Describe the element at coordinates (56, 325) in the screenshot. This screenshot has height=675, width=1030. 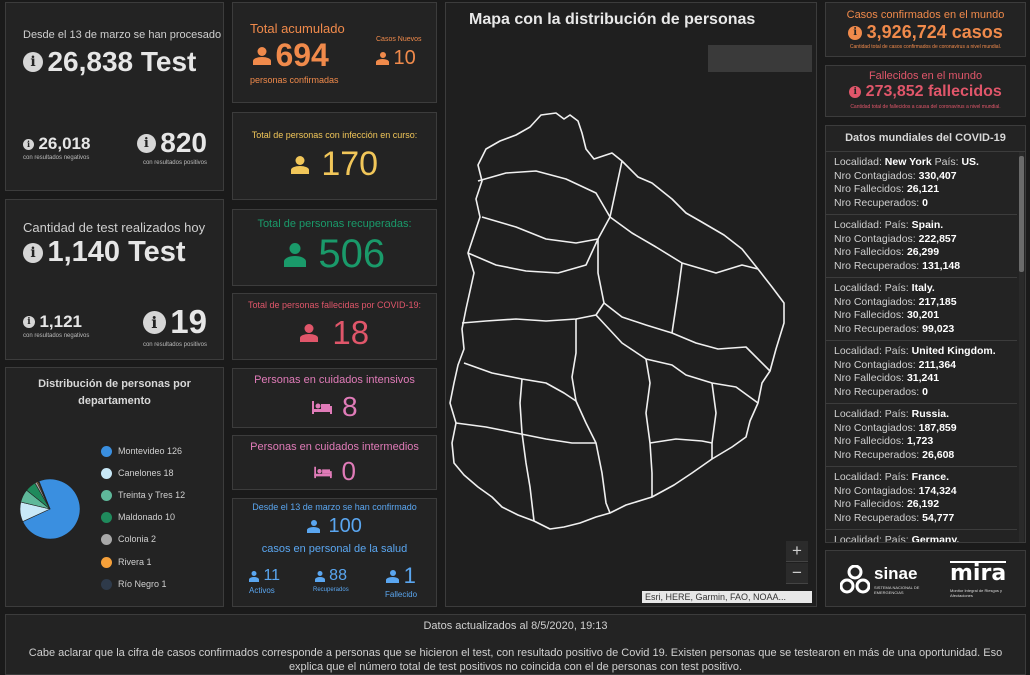
I see `tests-today-negatives: i 1,121 con resultados negativos` at that location.